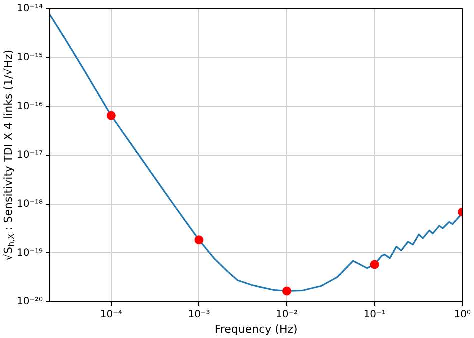 This screenshot has height=338, width=474. Describe the element at coordinates (375, 315) in the screenshot. I see `x-tick-label: 10⁻¹` at that location.